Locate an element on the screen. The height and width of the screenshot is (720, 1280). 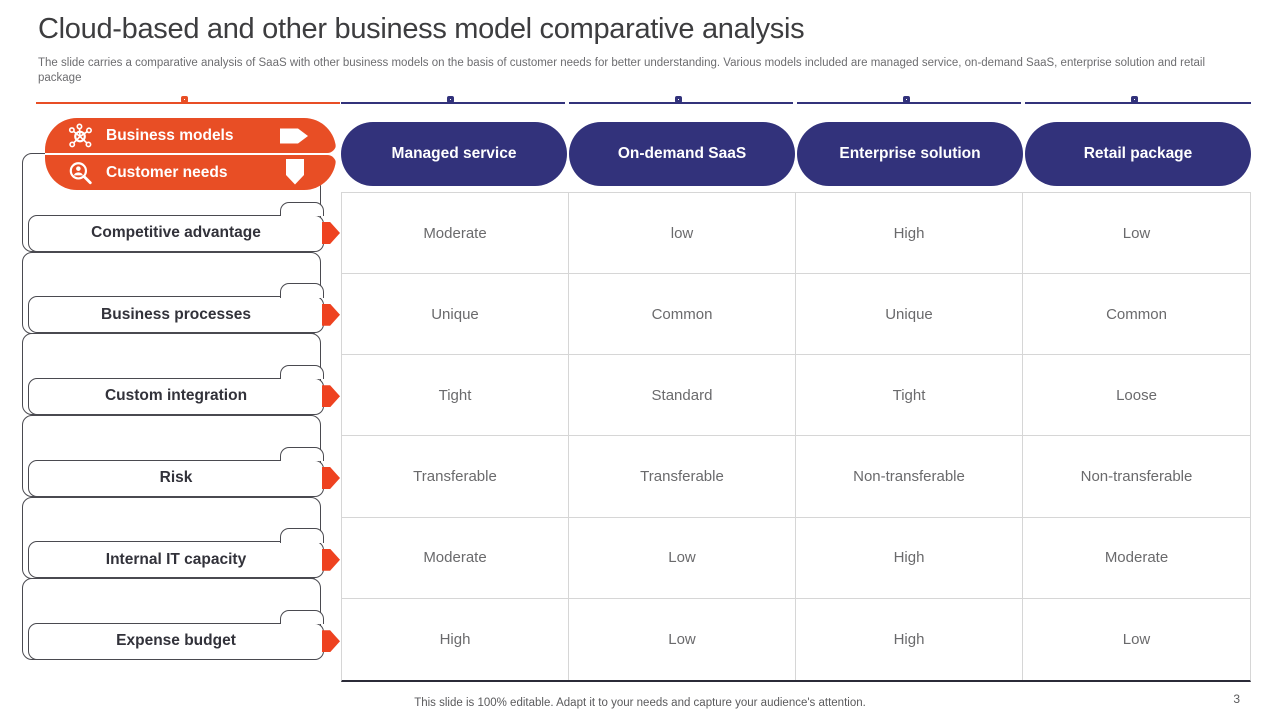
column-header-on-demand-saas: On-demand SaaS is located at coordinates (682, 154).